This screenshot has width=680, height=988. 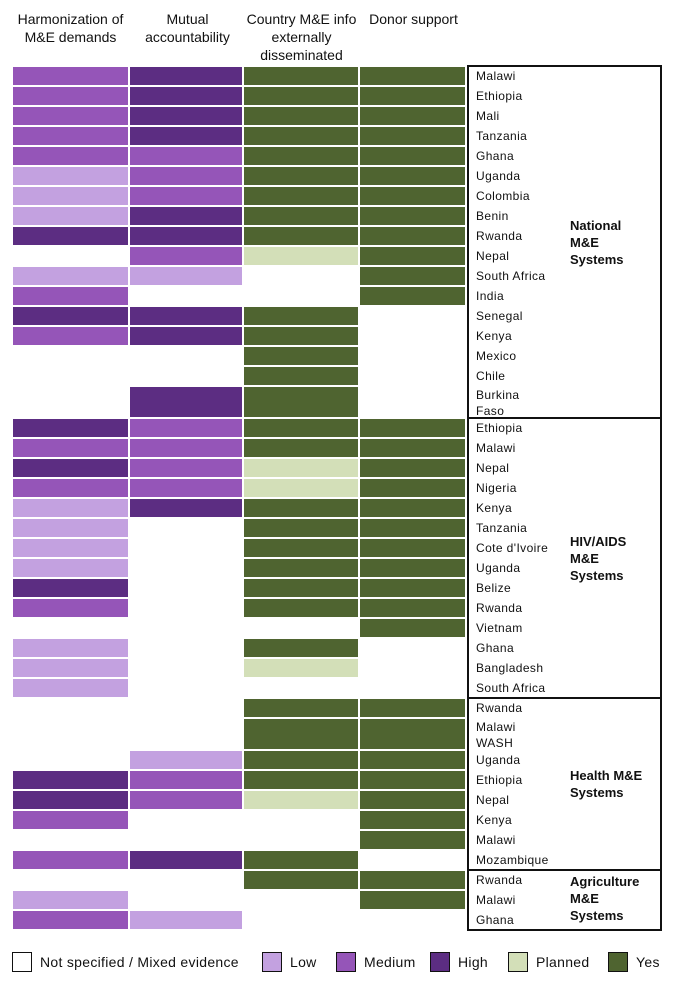 I want to click on row-label-country: Rwanda, so click(x=499, y=708).